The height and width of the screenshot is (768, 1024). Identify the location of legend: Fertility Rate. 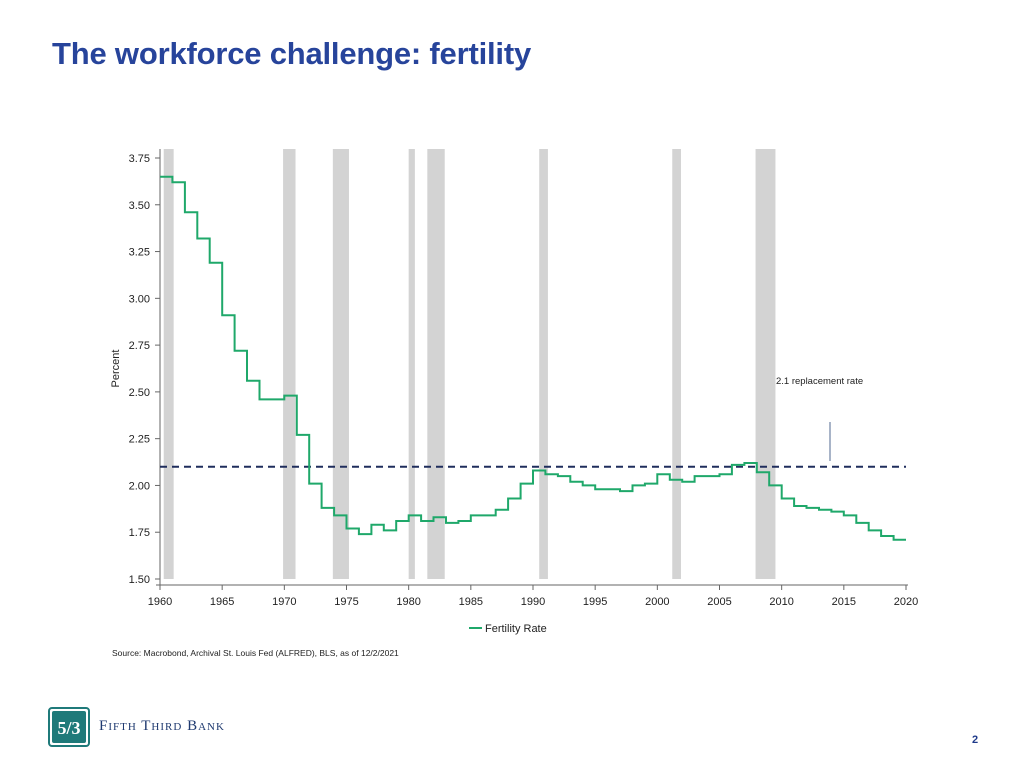
(508, 629).